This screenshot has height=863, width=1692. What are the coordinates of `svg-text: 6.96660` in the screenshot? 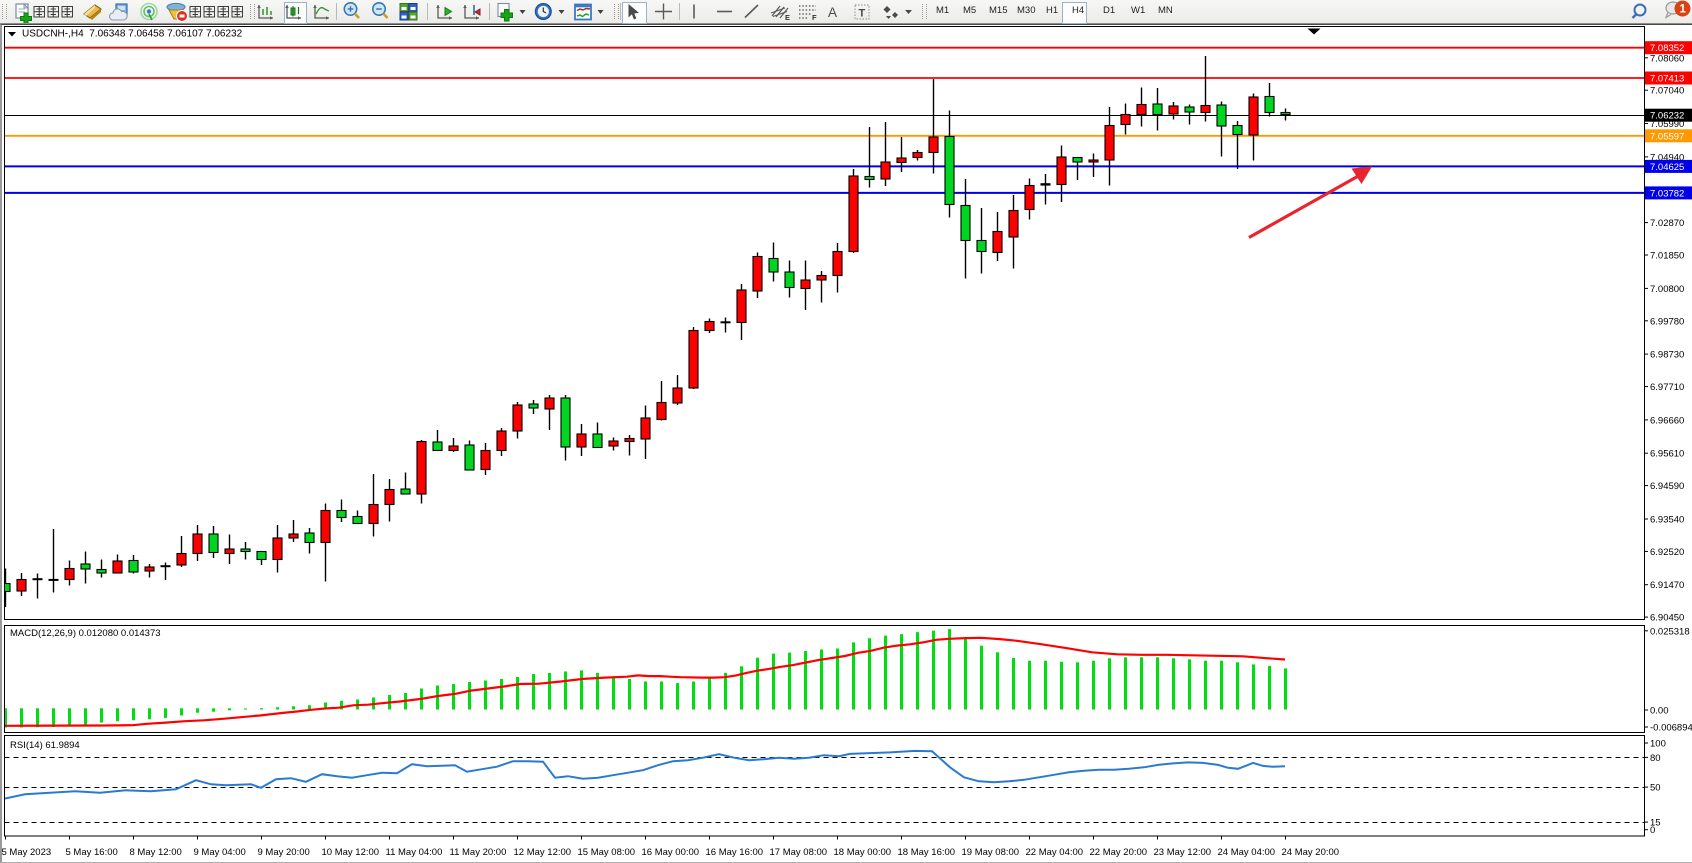 It's located at (1667, 420).